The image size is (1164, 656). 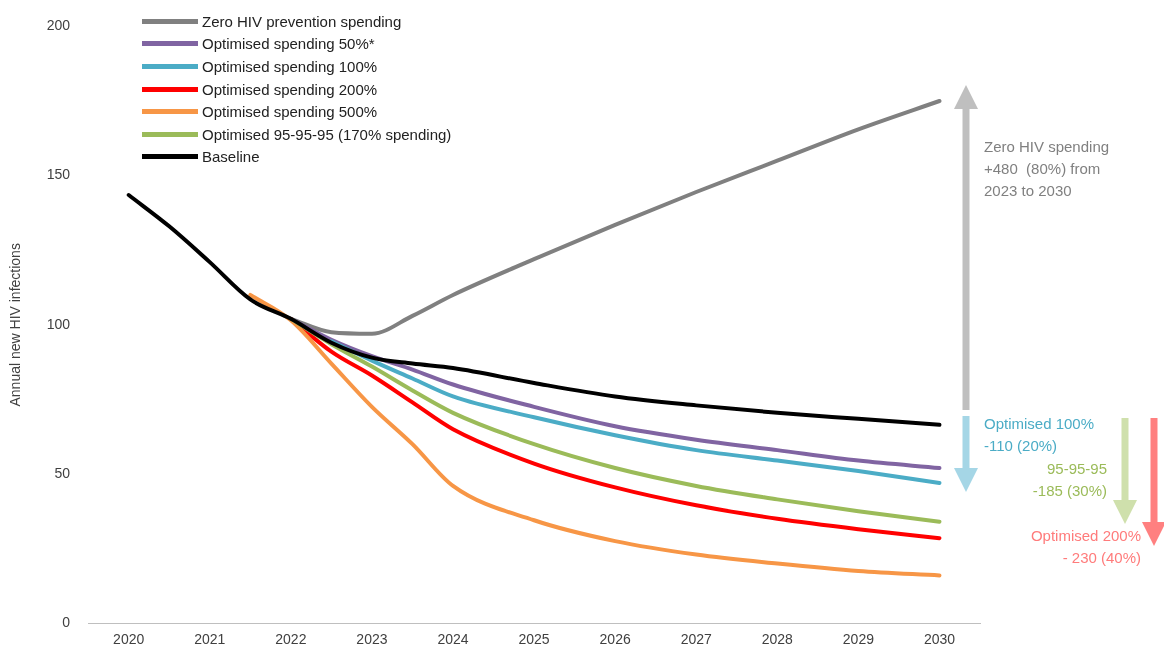 I want to click on legend-label: Zero HIV prevention spending, so click(x=302, y=21).